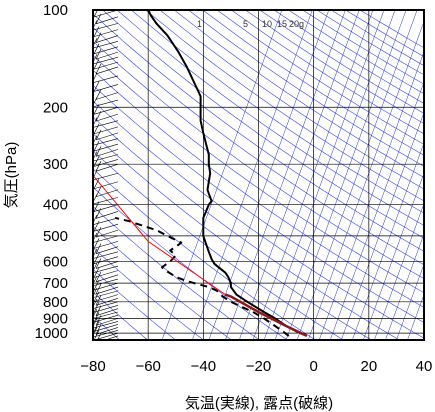 The image size is (435, 412). I want to click on y-tick-label: 900, so click(55, 318).